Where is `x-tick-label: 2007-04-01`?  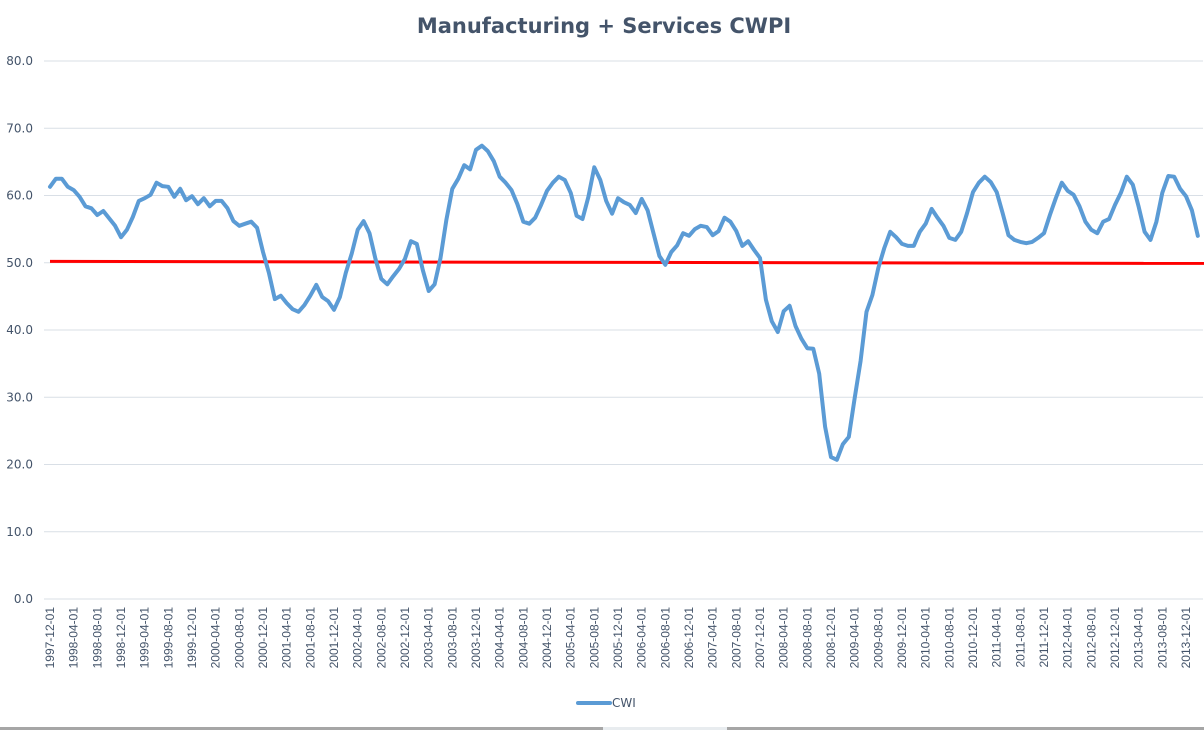 x-tick-label: 2007-04-01 is located at coordinates (713, 638).